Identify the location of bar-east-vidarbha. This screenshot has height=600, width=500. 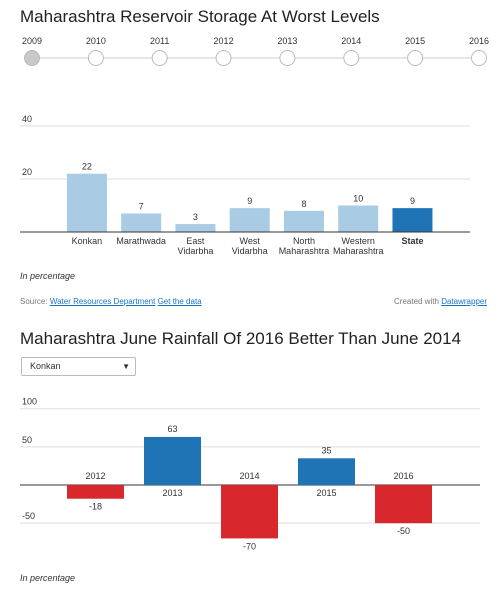
(195, 228).